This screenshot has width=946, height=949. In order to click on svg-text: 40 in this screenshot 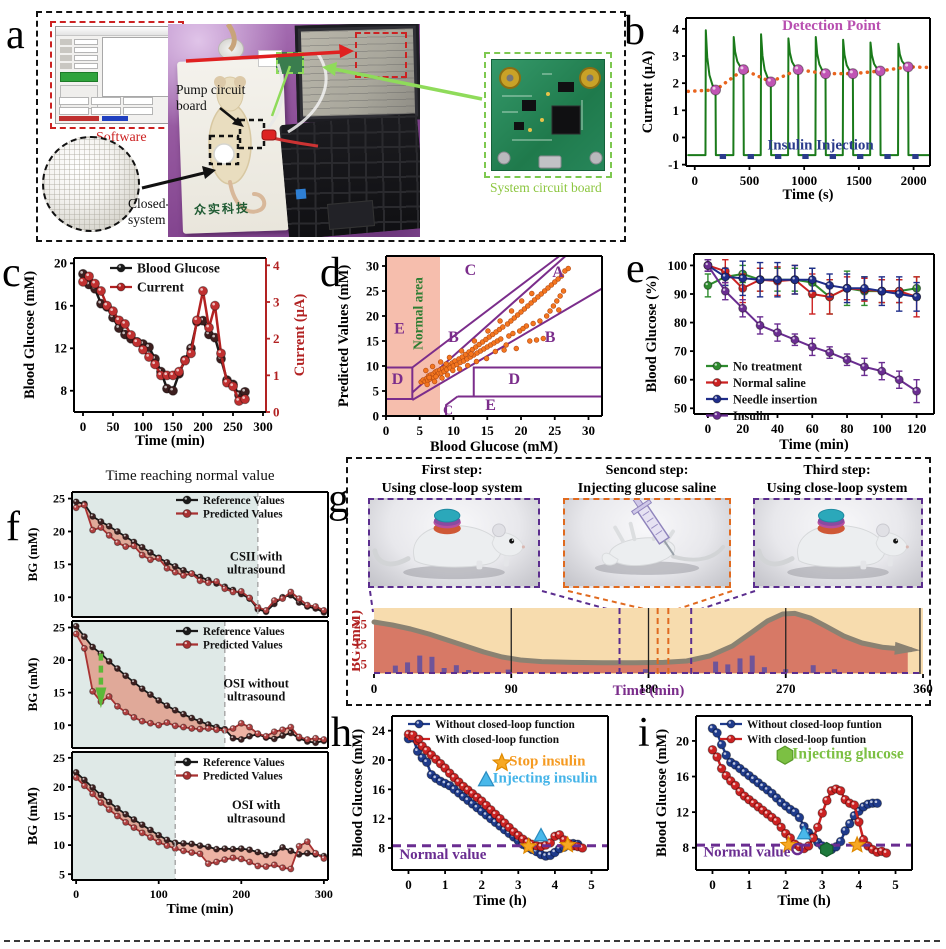, I will do `click(777, 428)`.